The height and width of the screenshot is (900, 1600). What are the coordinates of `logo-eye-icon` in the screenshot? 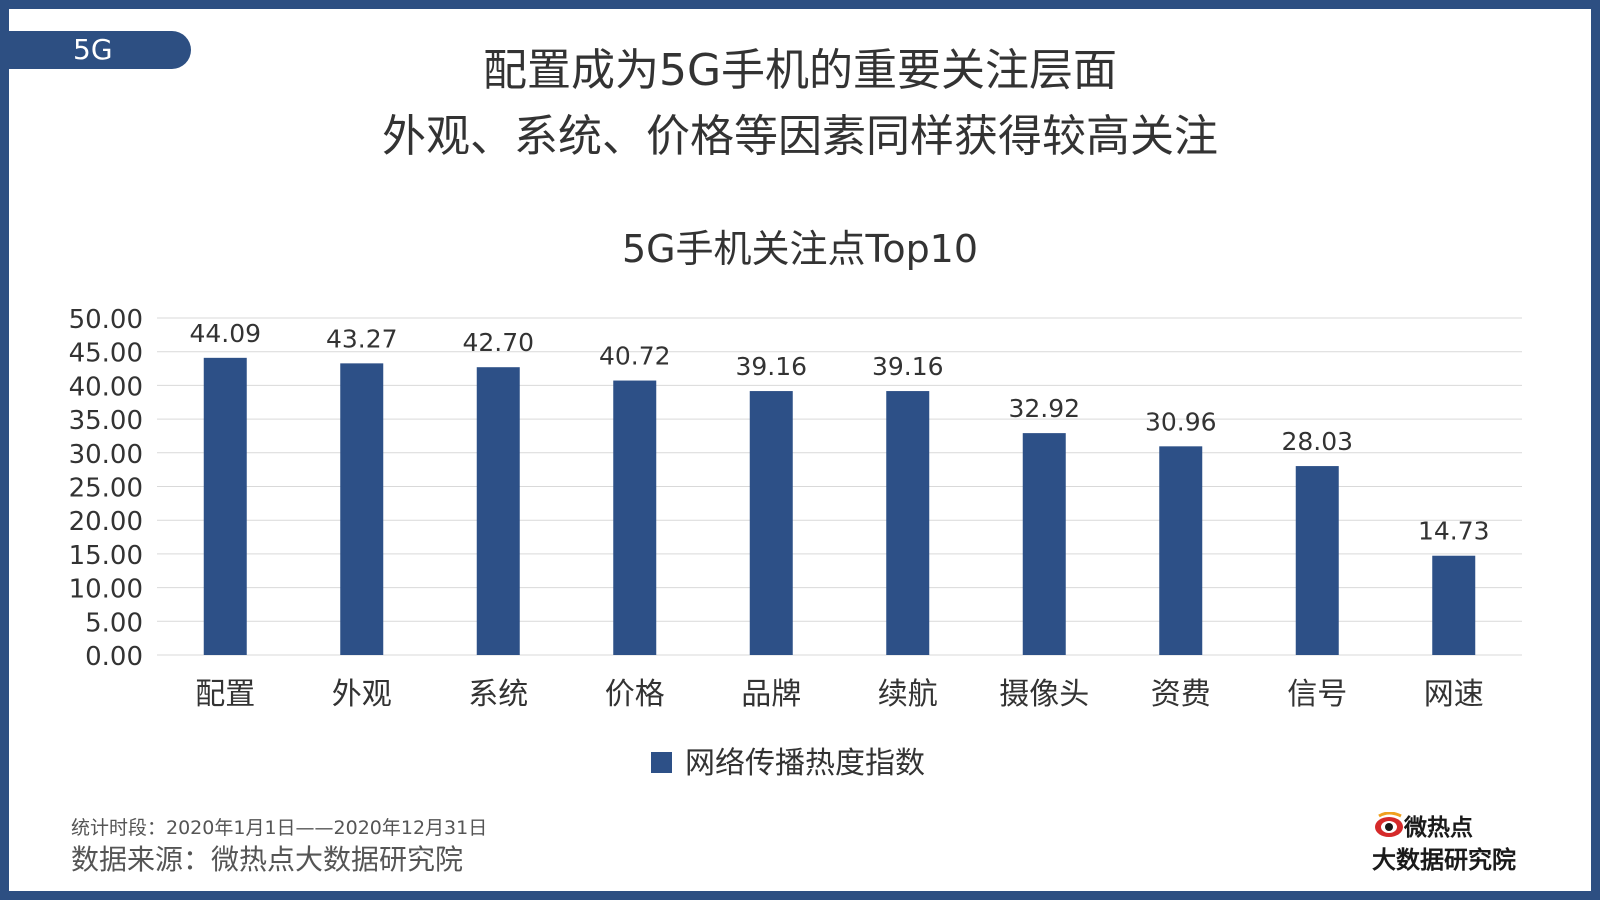 It's located at (1389, 824).